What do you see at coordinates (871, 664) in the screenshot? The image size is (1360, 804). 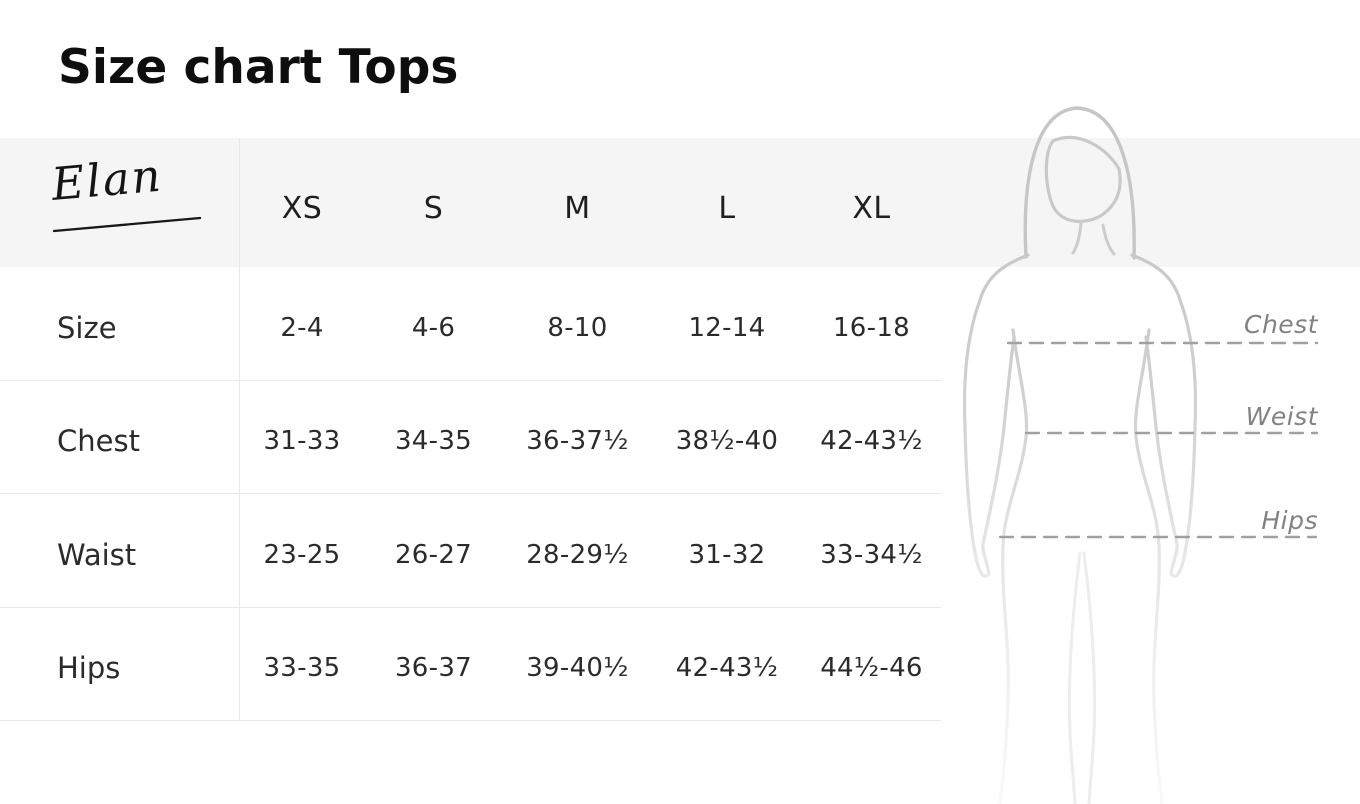 I see `cell-hips-xl: 44½-46` at bounding box center [871, 664].